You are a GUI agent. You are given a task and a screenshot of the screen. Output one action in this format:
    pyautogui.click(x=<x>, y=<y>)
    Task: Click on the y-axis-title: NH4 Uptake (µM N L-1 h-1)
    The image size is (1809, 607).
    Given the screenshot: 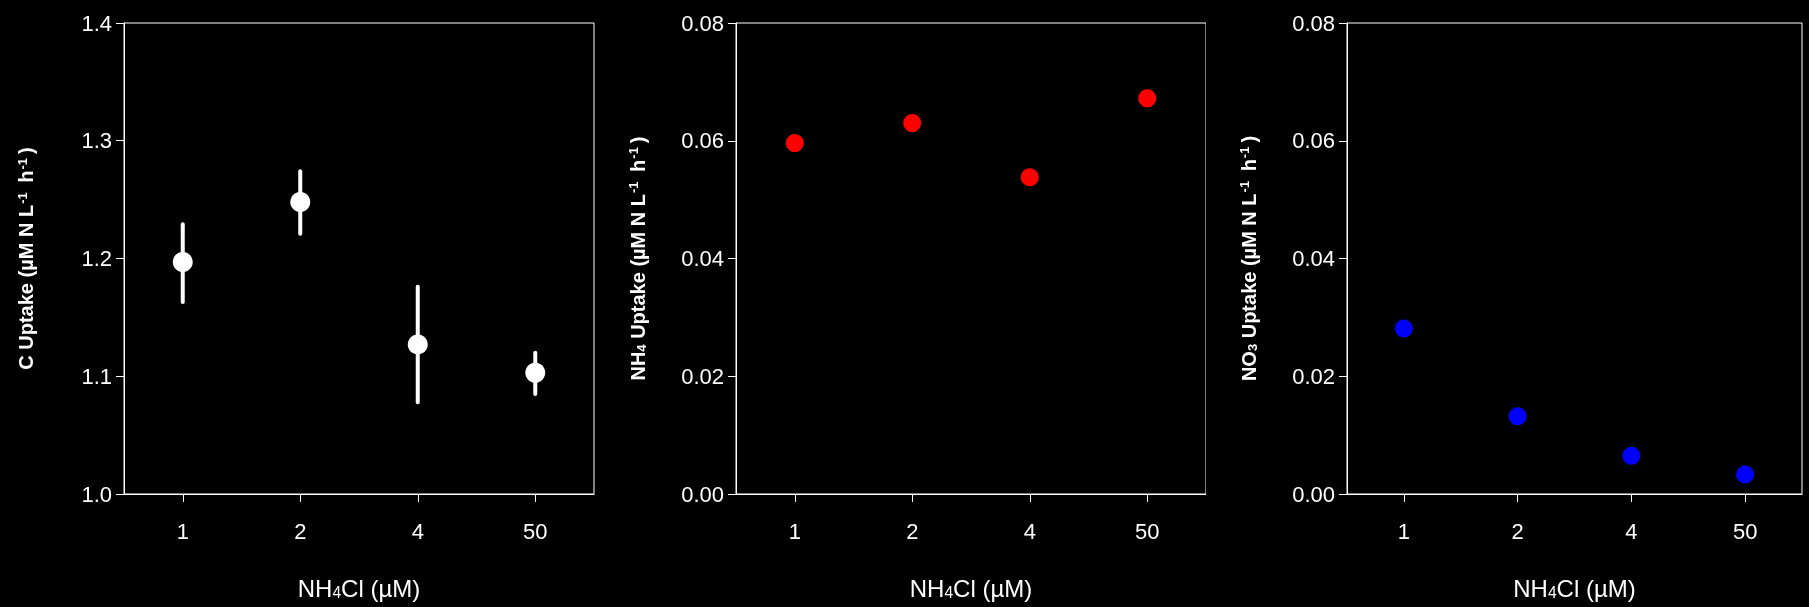 What is the action you would take?
    pyautogui.click(x=637, y=258)
    